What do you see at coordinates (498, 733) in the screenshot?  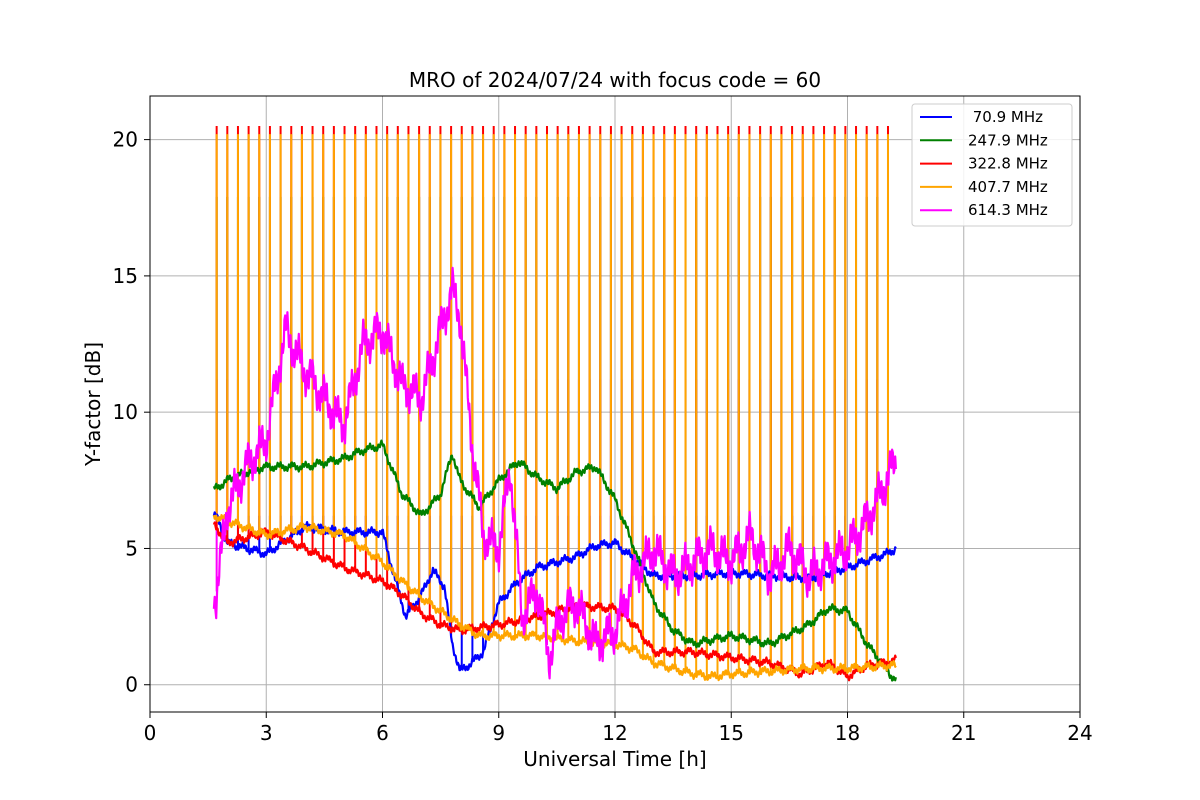 I see `x-tick-label: 9` at bounding box center [498, 733].